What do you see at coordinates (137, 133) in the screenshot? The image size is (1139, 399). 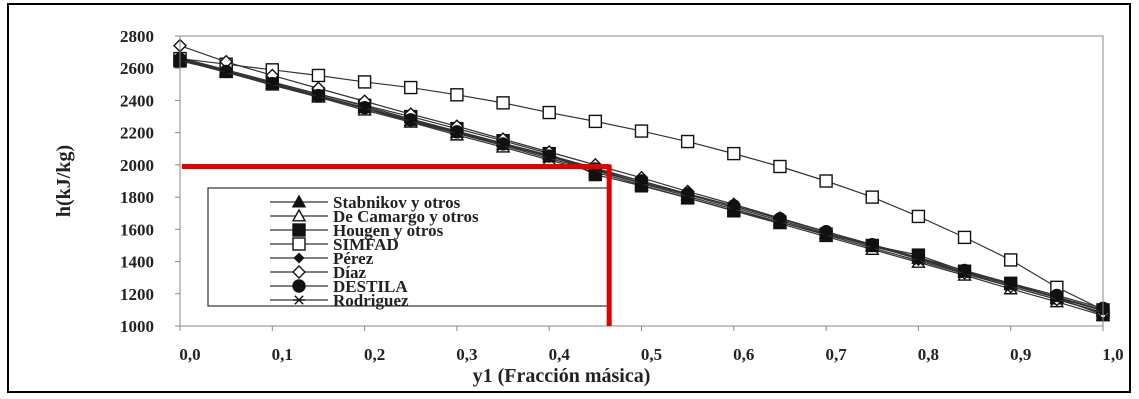 I see `y-tick-label: 2200` at bounding box center [137, 133].